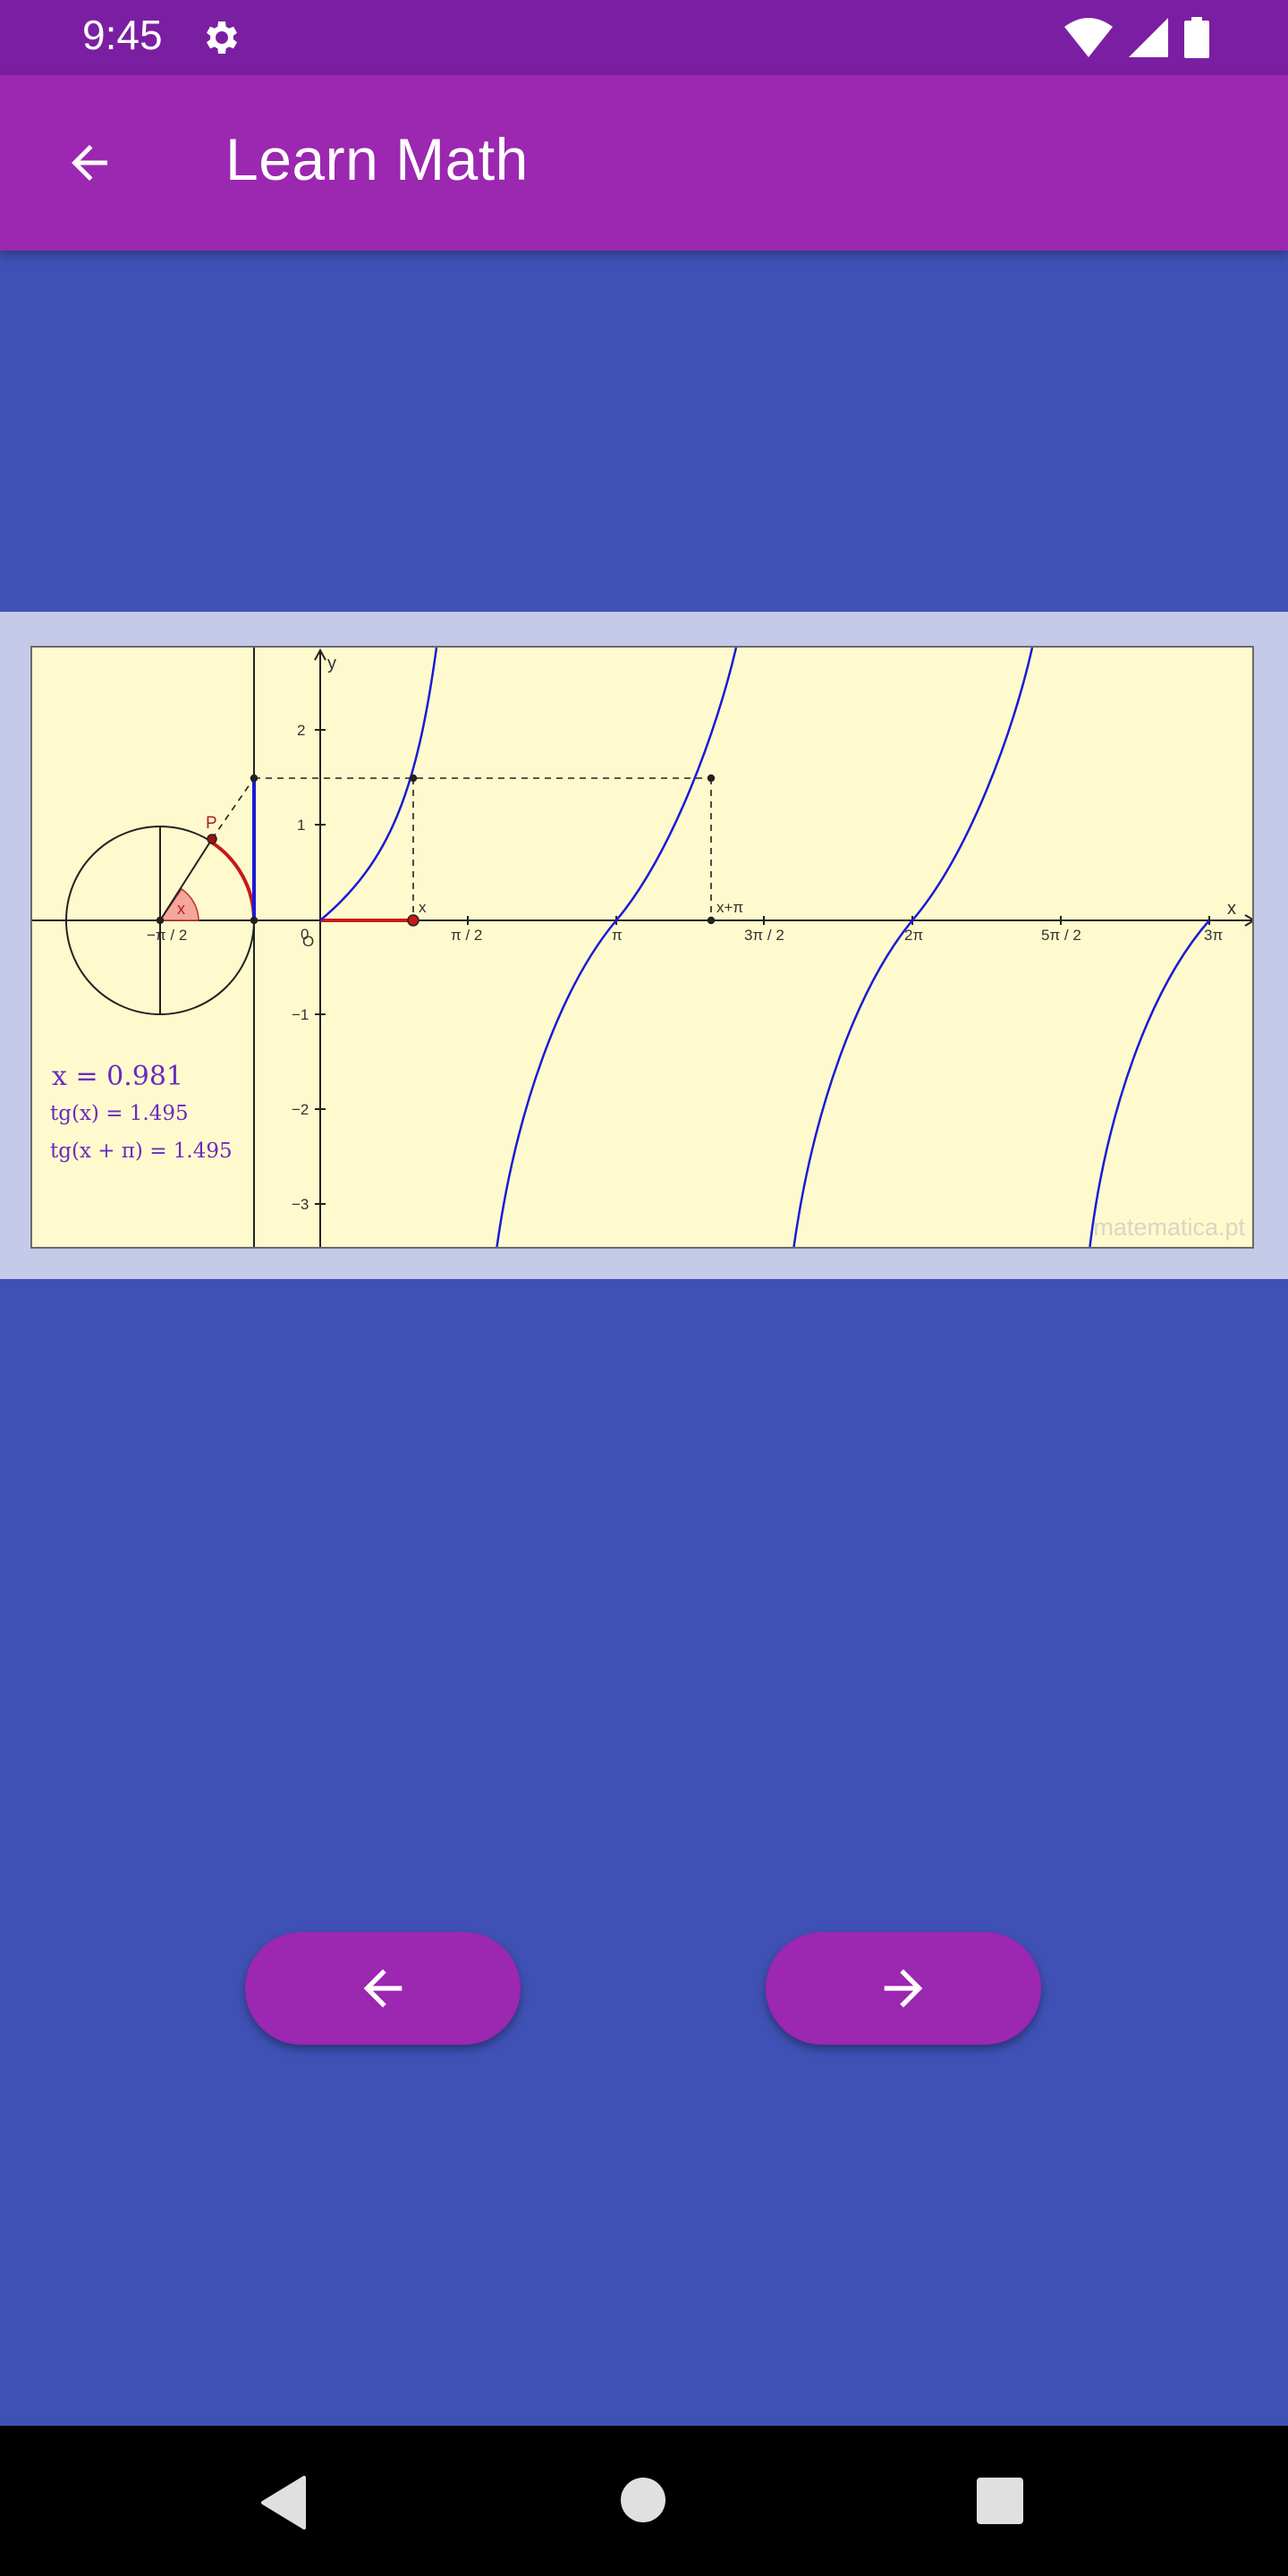 The width and height of the screenshot is (1288, 2576). What do you see at coordinates (1231, 909) in the screenshot?
I see `x-axis-label: x` at bounding box center [1231, 909].